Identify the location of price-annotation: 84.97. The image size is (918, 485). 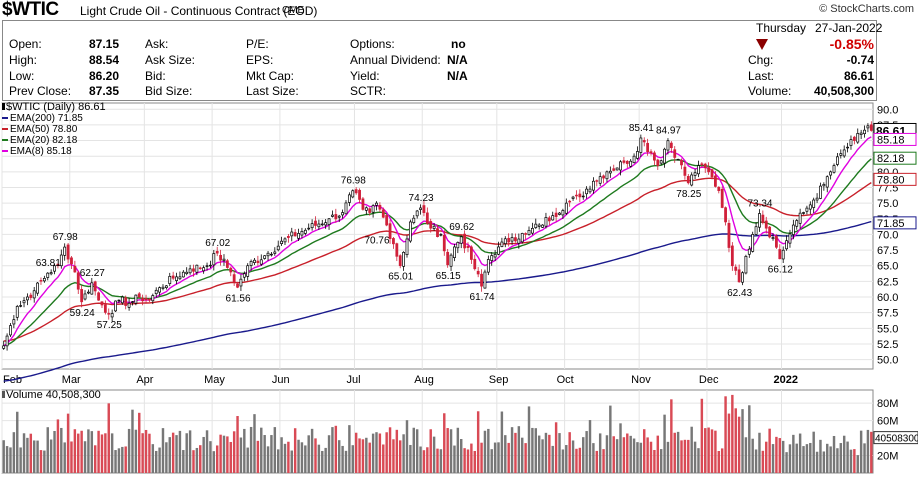
(668, 131).